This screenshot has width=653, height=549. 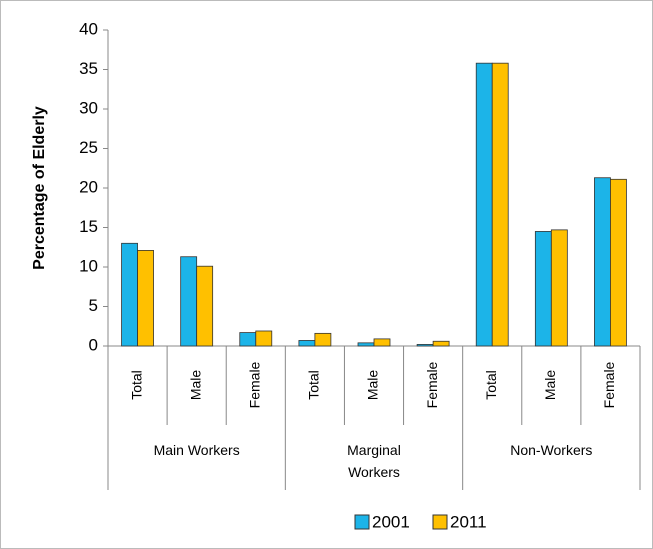 I want to click on y-tick-label: 25, so click(x=88, y=147).